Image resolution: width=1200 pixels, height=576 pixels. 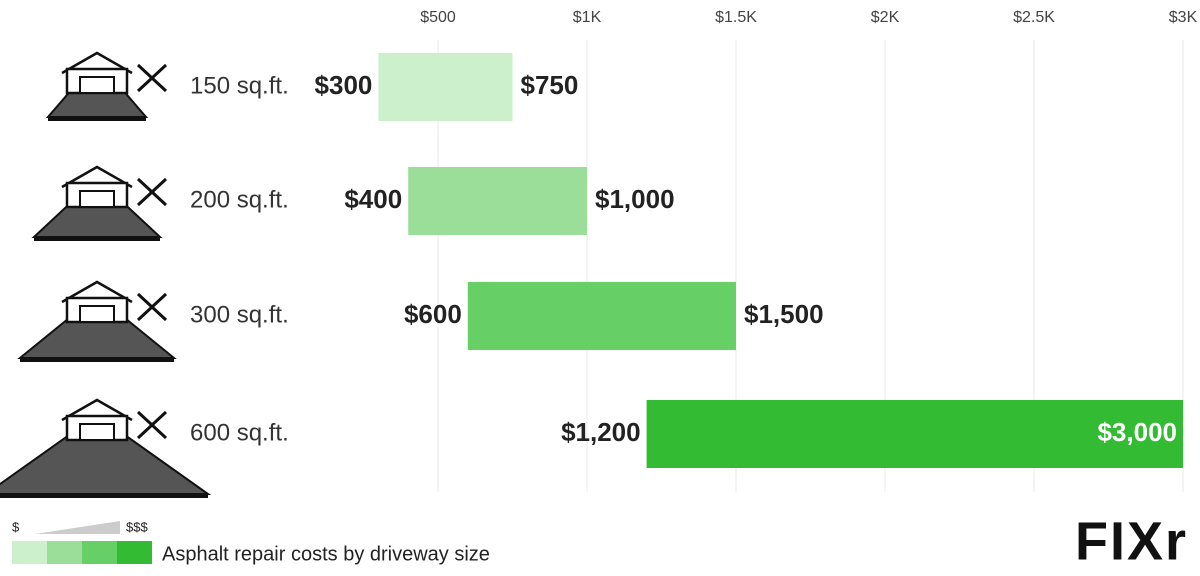 What do you see at coordinates (344, 85) in the screenshot?
I see `low-label: $300` at bounding box center [344, 85].